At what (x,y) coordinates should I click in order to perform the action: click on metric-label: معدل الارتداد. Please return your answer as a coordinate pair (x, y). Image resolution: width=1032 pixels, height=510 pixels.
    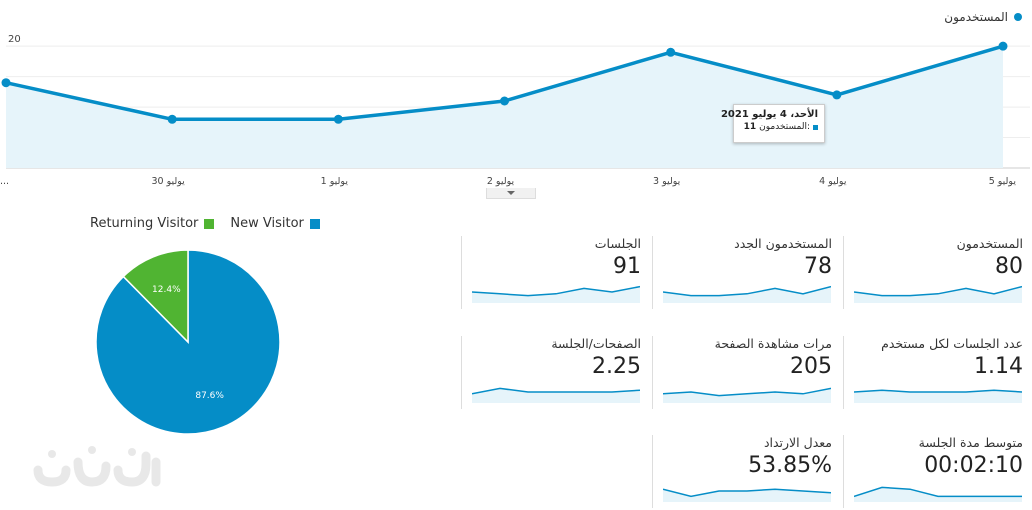
    Looking at the image, I should click on (797, 442).